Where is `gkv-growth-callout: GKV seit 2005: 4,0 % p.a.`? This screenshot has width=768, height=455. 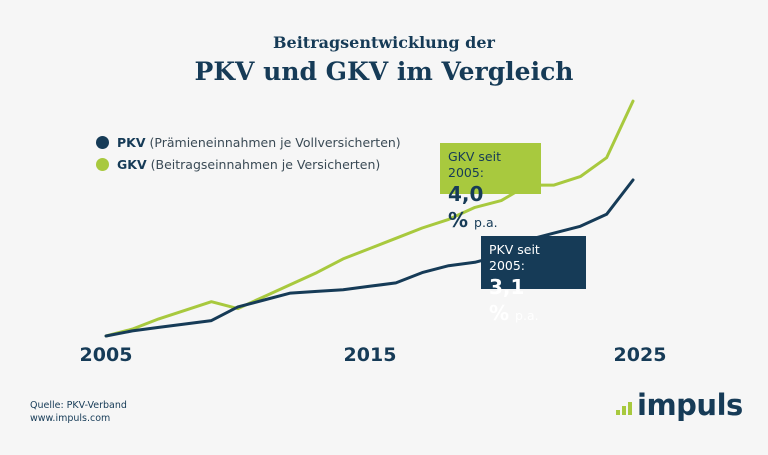
gkv-growth-callout: GKV seit 2005: 4,0 % p.a. is located at coordinates (490, 187).